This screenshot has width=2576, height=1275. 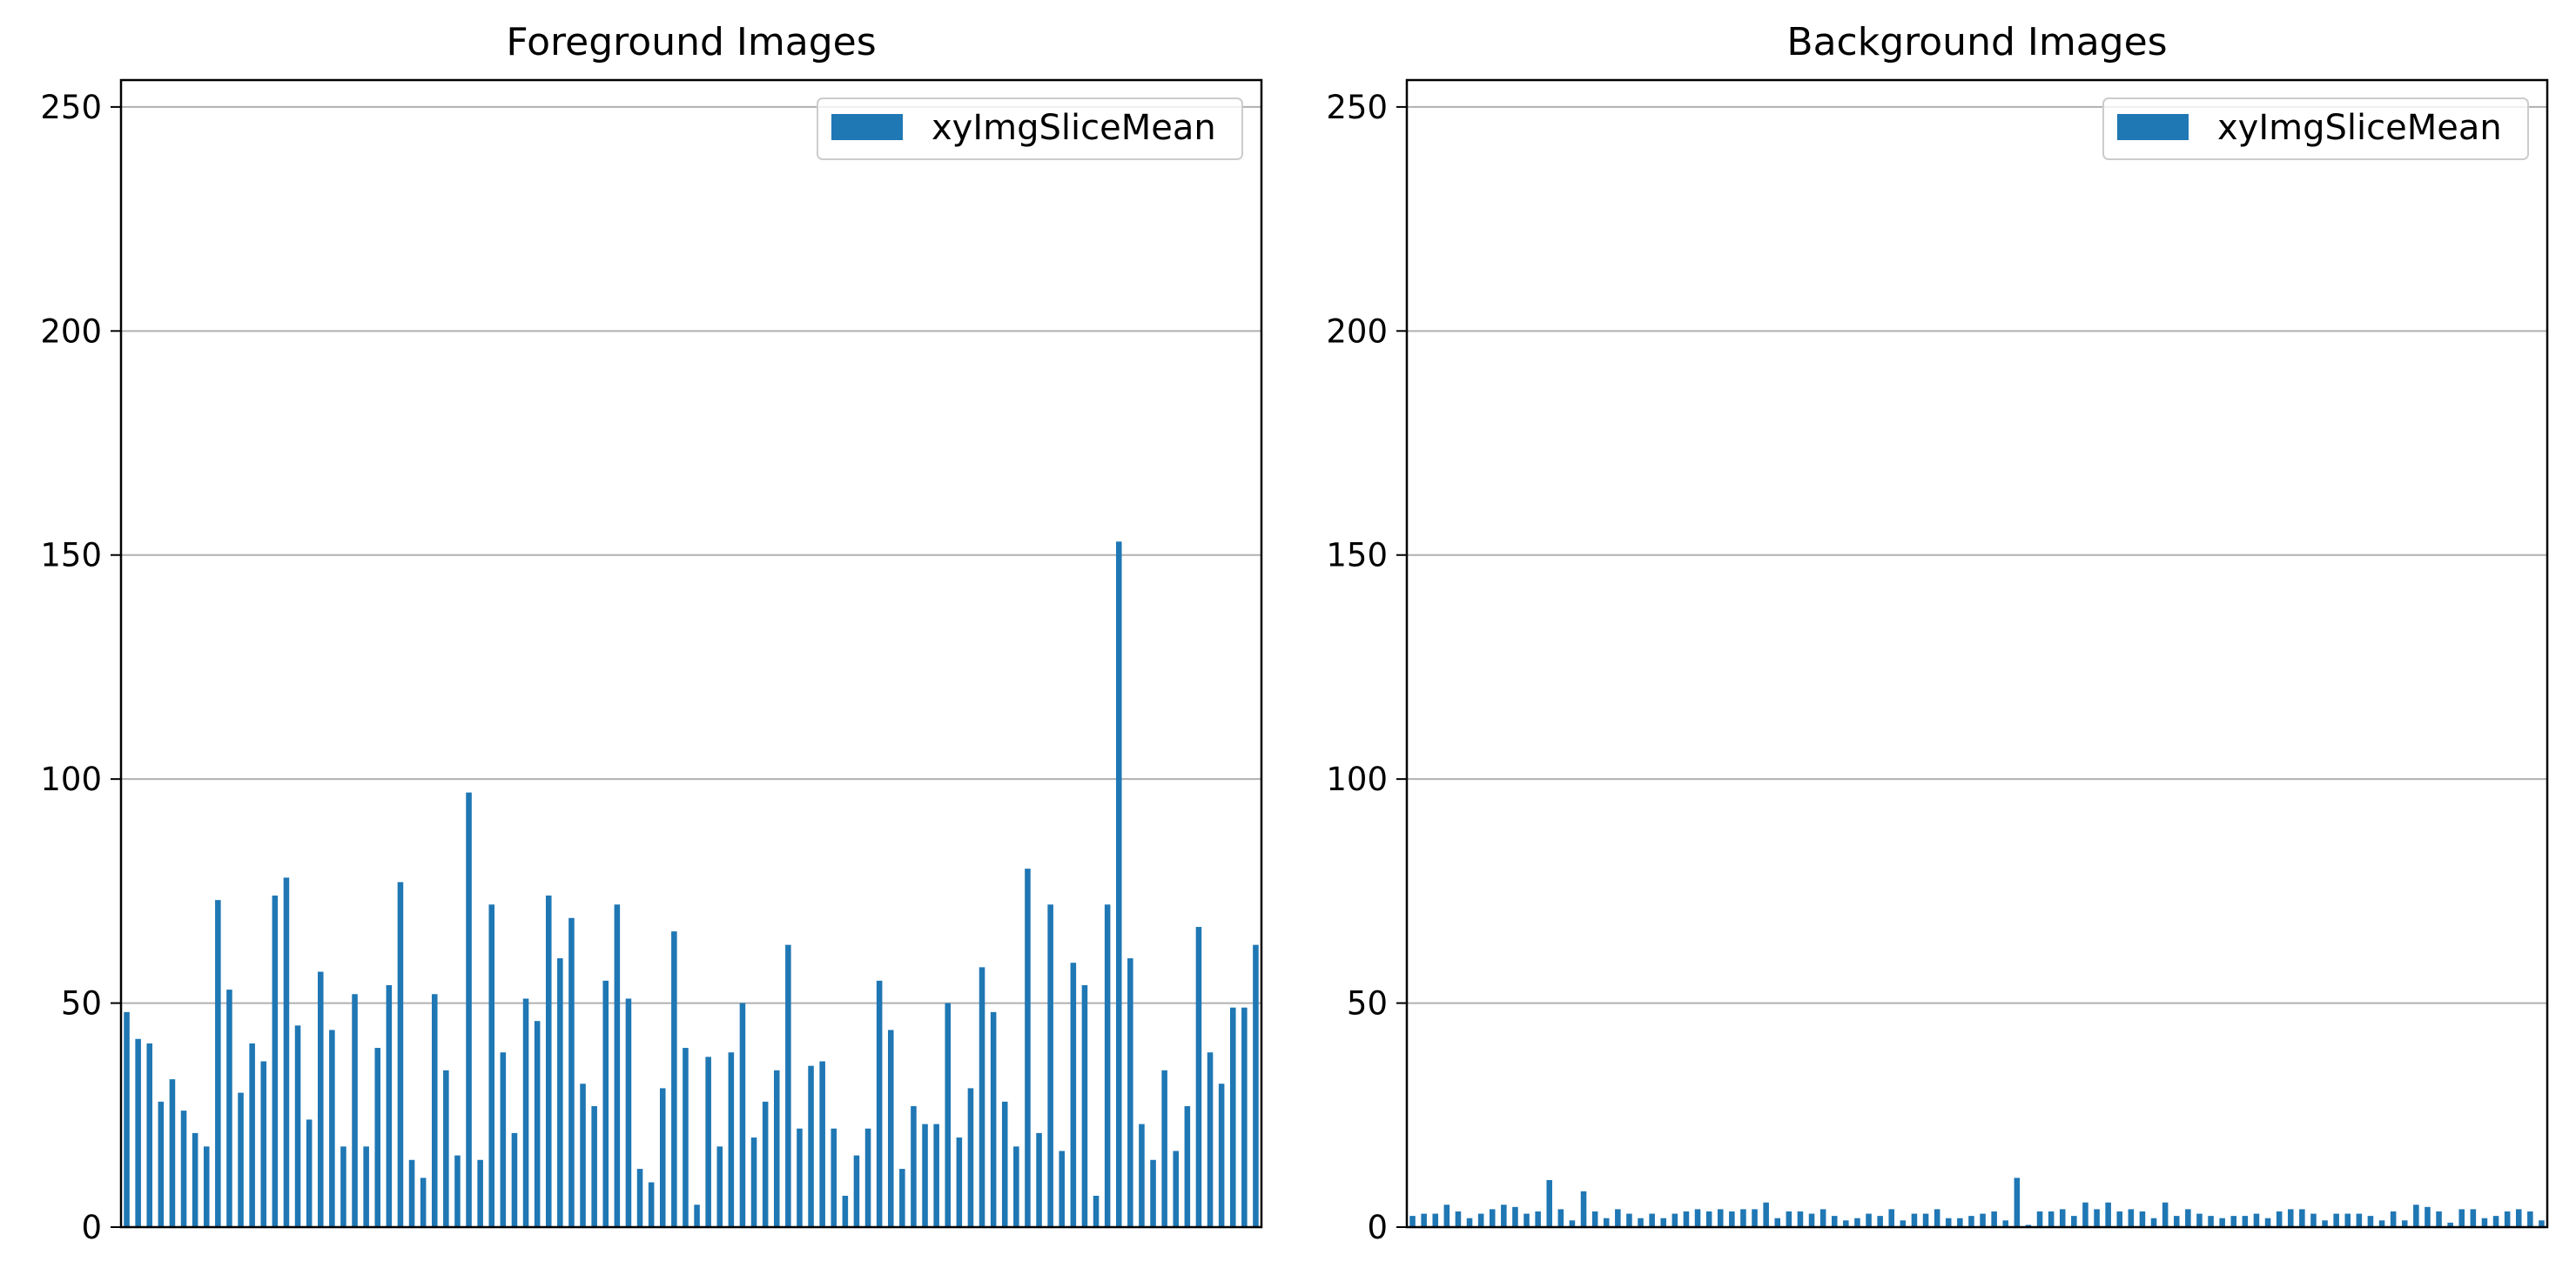 I want to click on y-tick-label: 250, so click(x=71, y=107).